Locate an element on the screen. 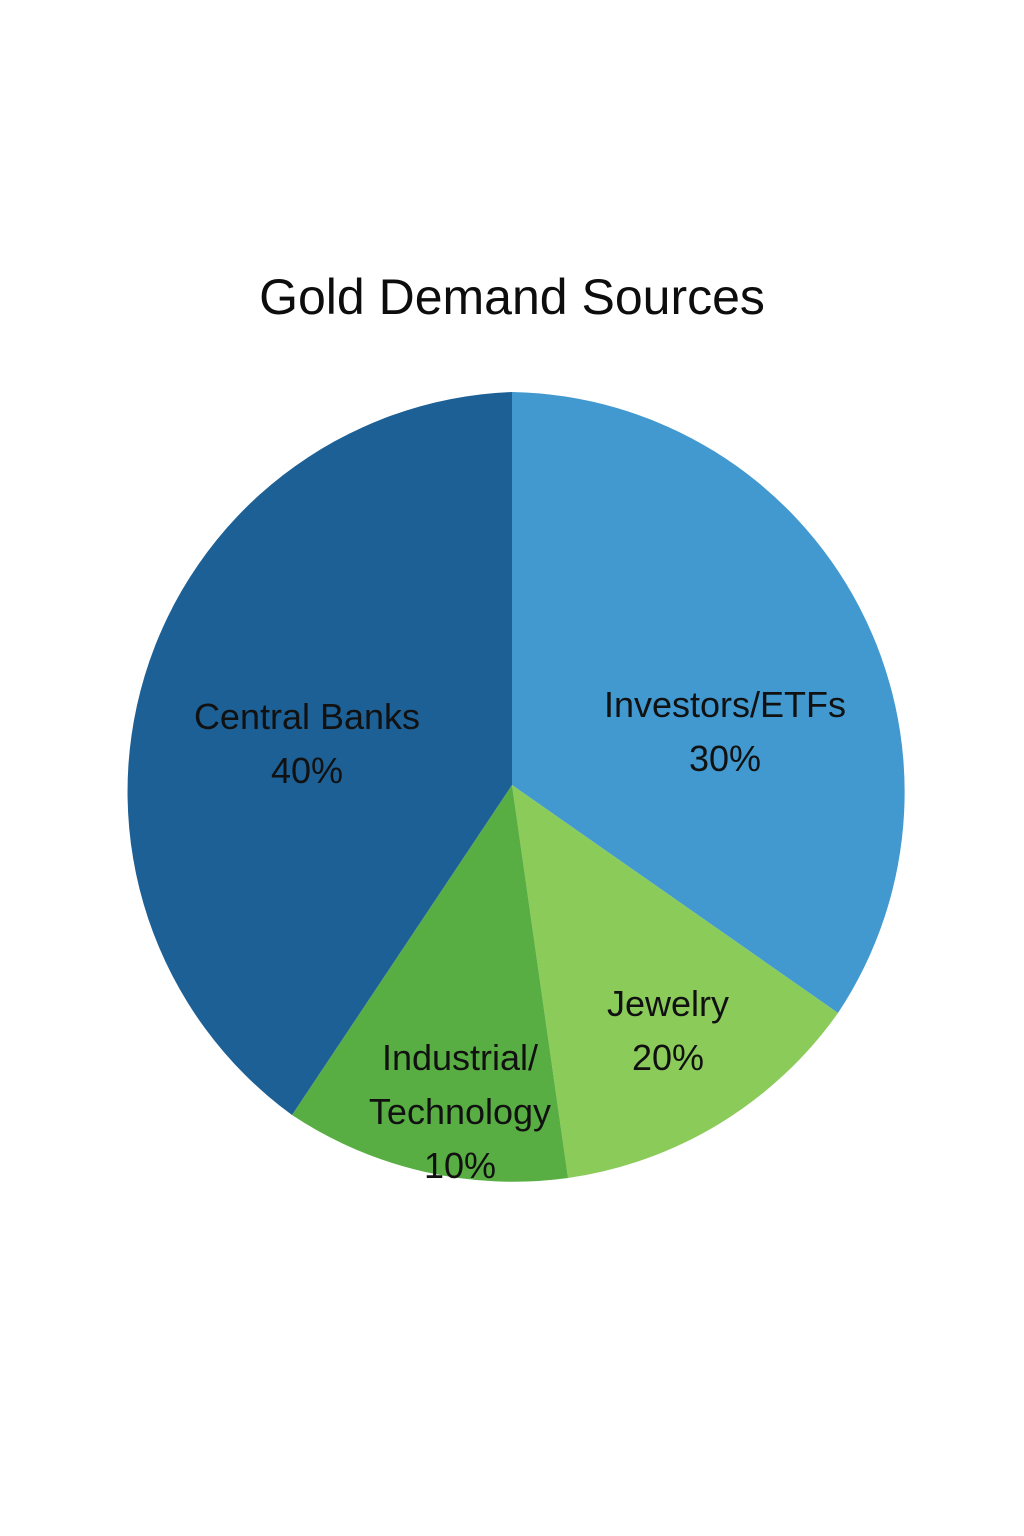  label-central-banks-pct: 40% is located at coordinates (307, 770).